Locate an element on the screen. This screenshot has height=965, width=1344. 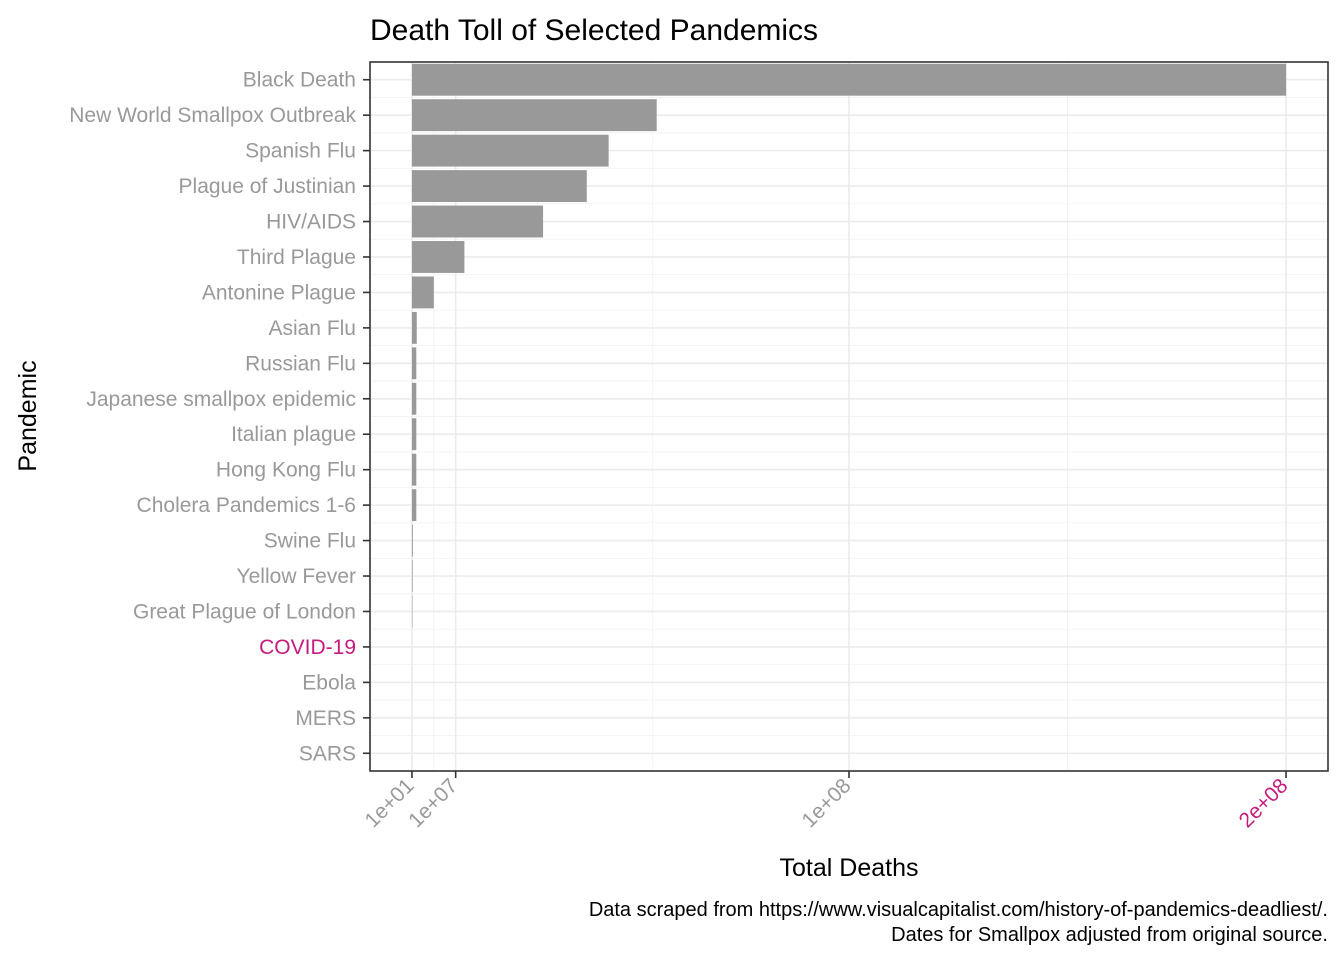
y-tick-label: Russian Flu is located at coordinates (300, 363).